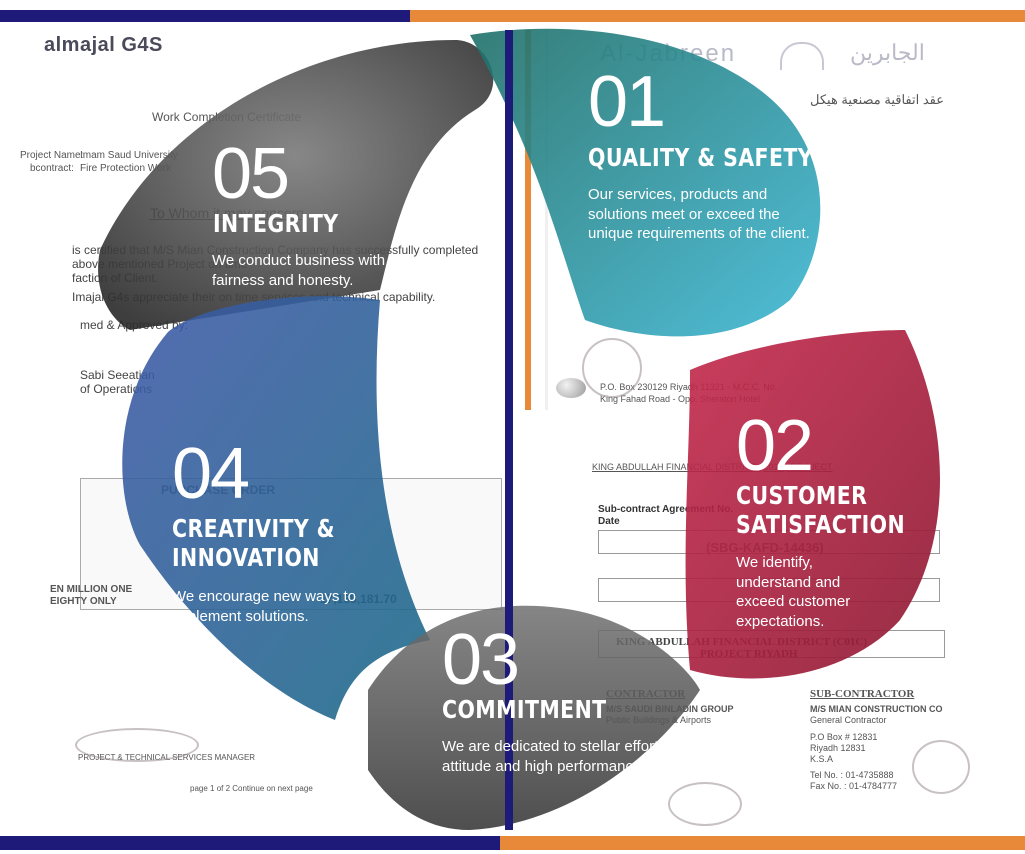  I want to click on segment-04-title: CREATIVITY & INNOVATION, so click(253, 543).